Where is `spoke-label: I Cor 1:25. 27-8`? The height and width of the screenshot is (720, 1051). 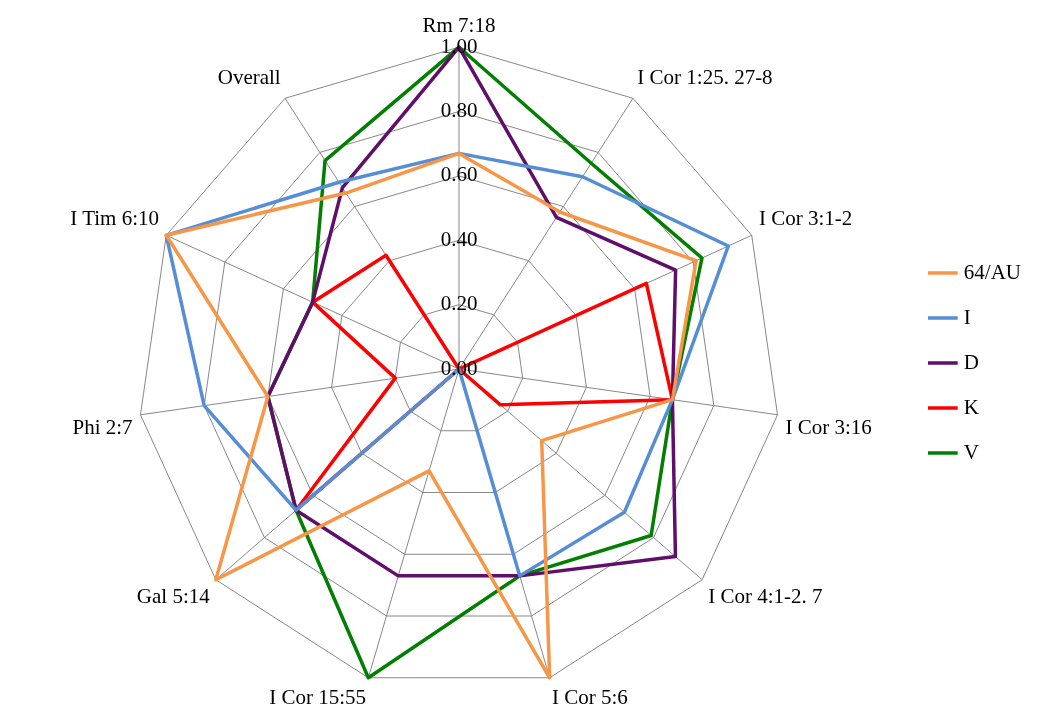 spoke-label: I Cor 1:25. 27-8 is located at coordinates (705, 77).